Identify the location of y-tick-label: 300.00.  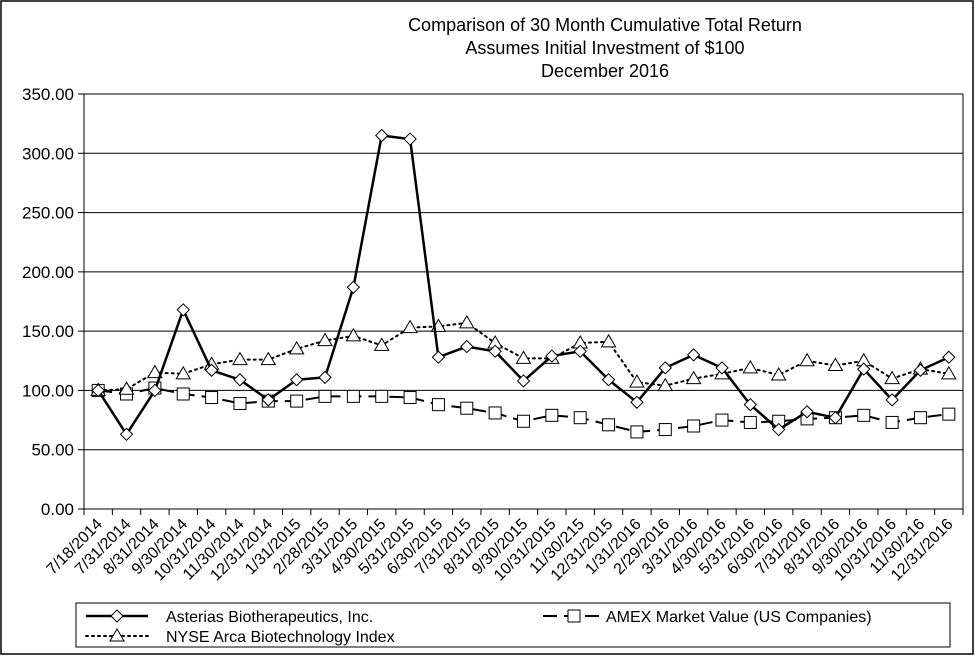
(48, 153).